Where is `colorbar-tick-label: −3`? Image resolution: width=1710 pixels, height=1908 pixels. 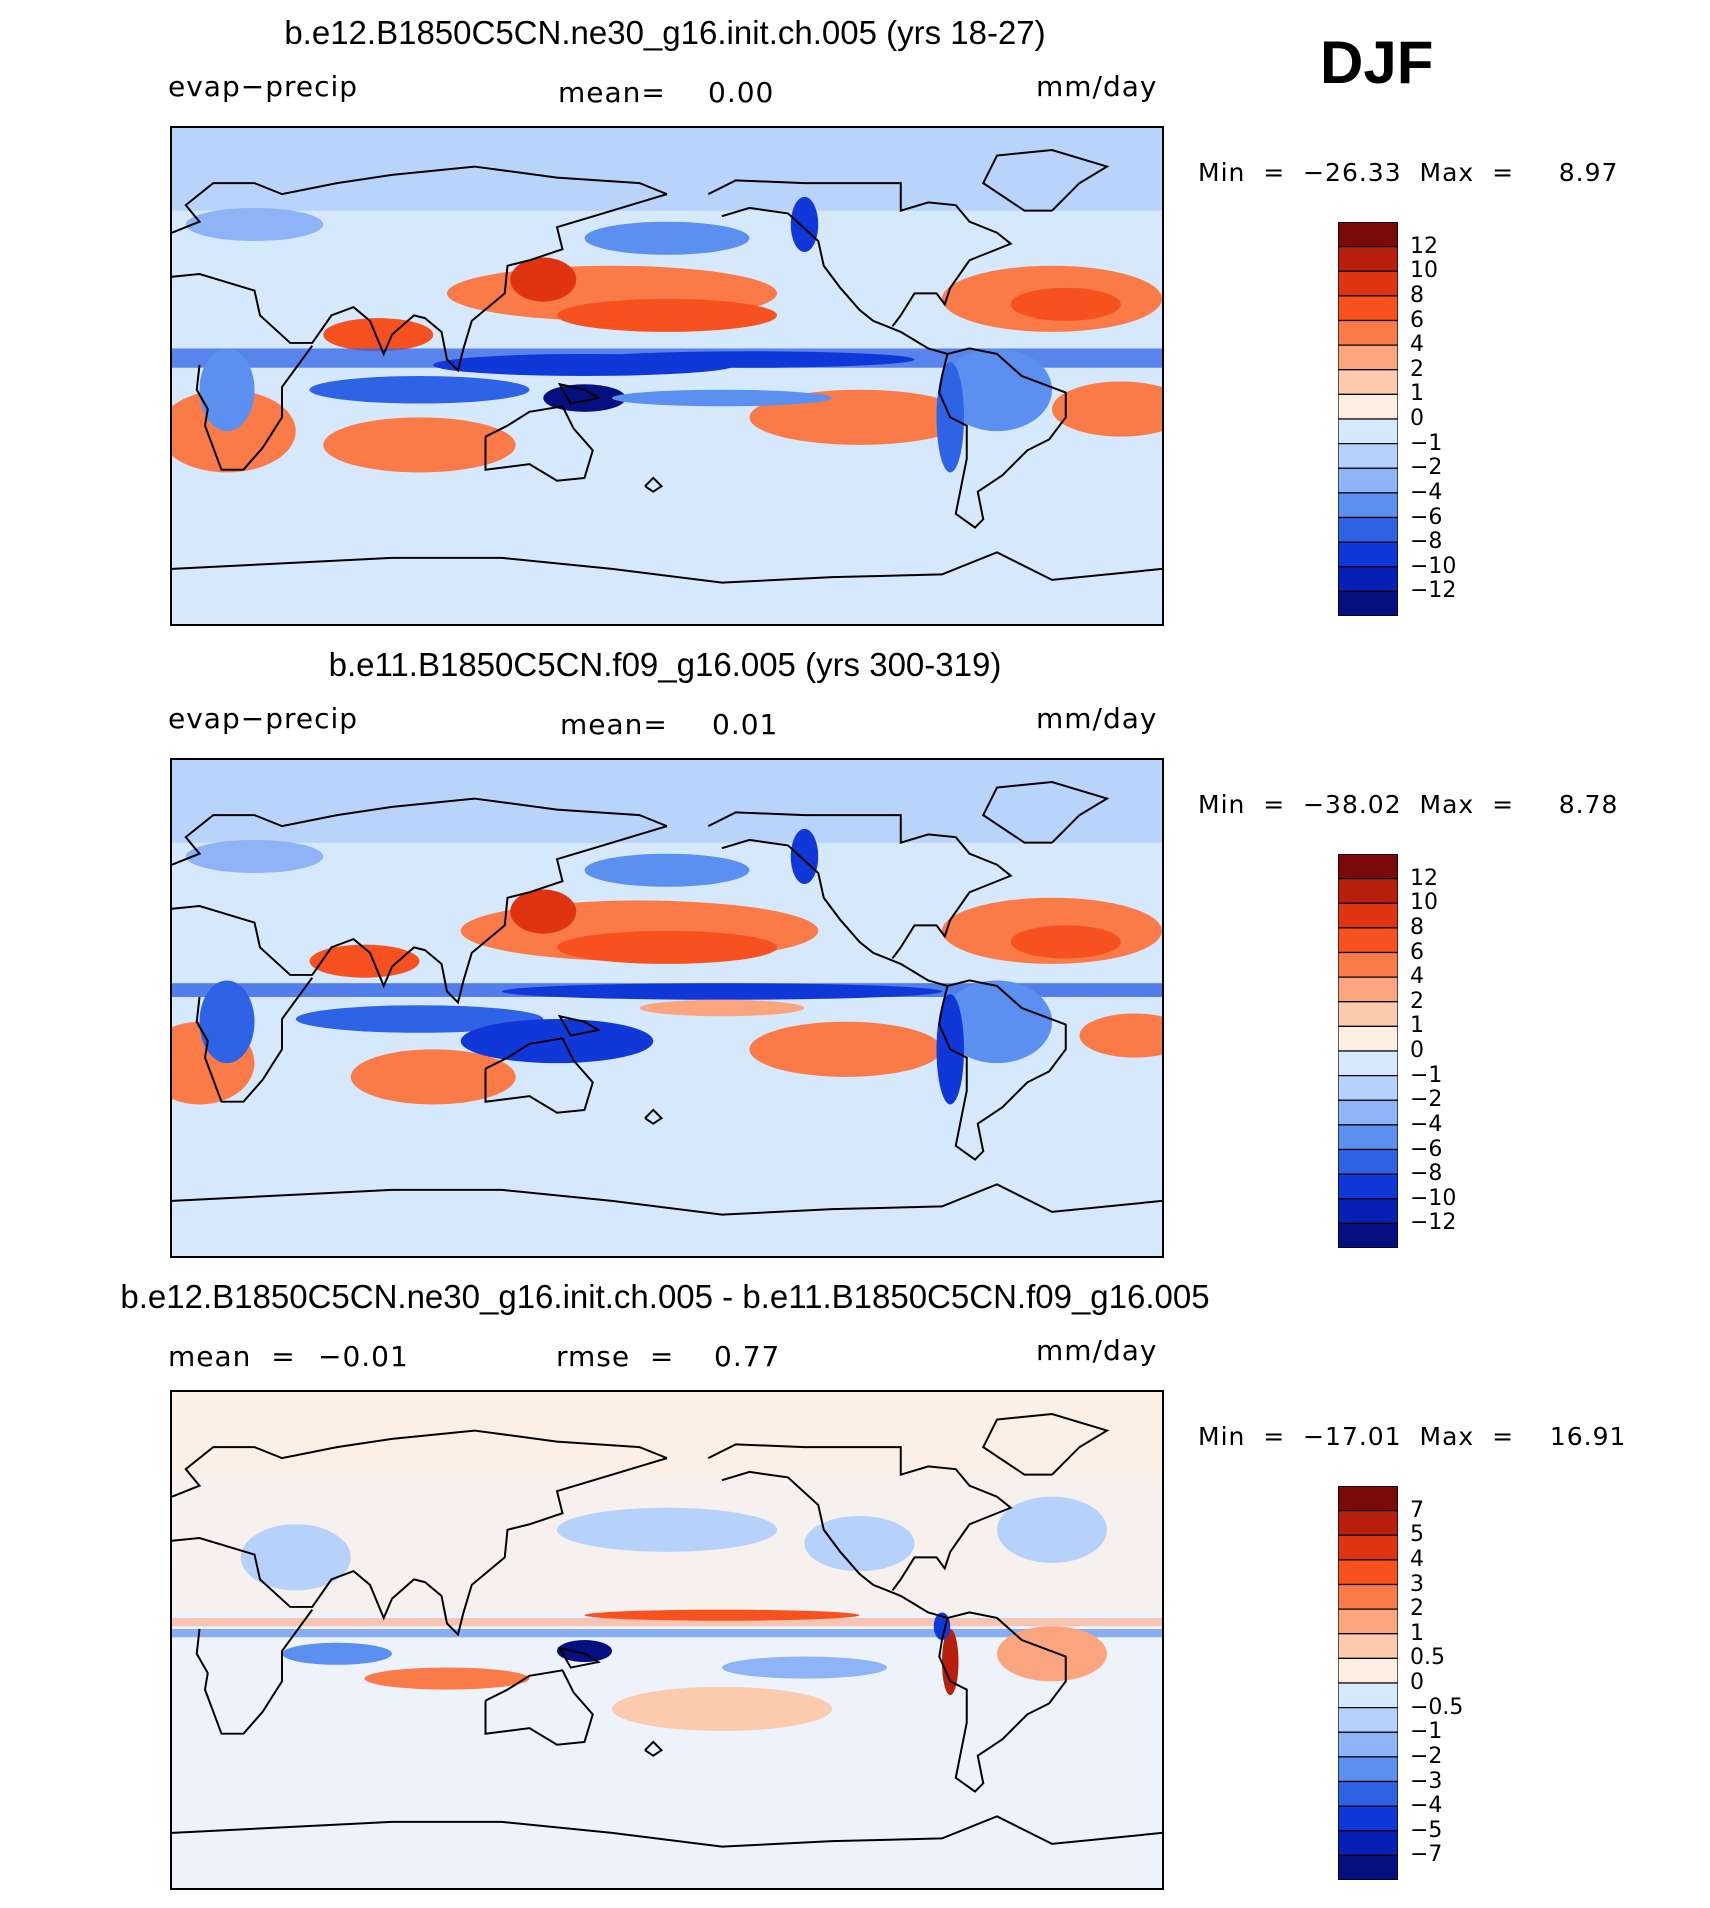 colorbar-tick-label: −3 is located at coordinates (1426, 1781).